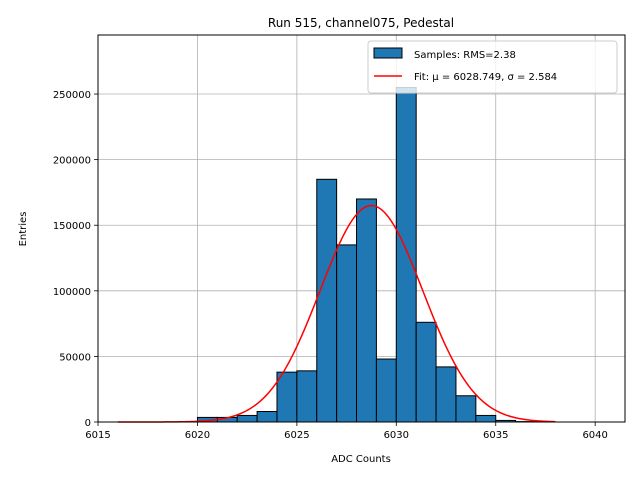  I want to click on legend-samples-label: Samples: RMS=2.38, so click(465, 55).